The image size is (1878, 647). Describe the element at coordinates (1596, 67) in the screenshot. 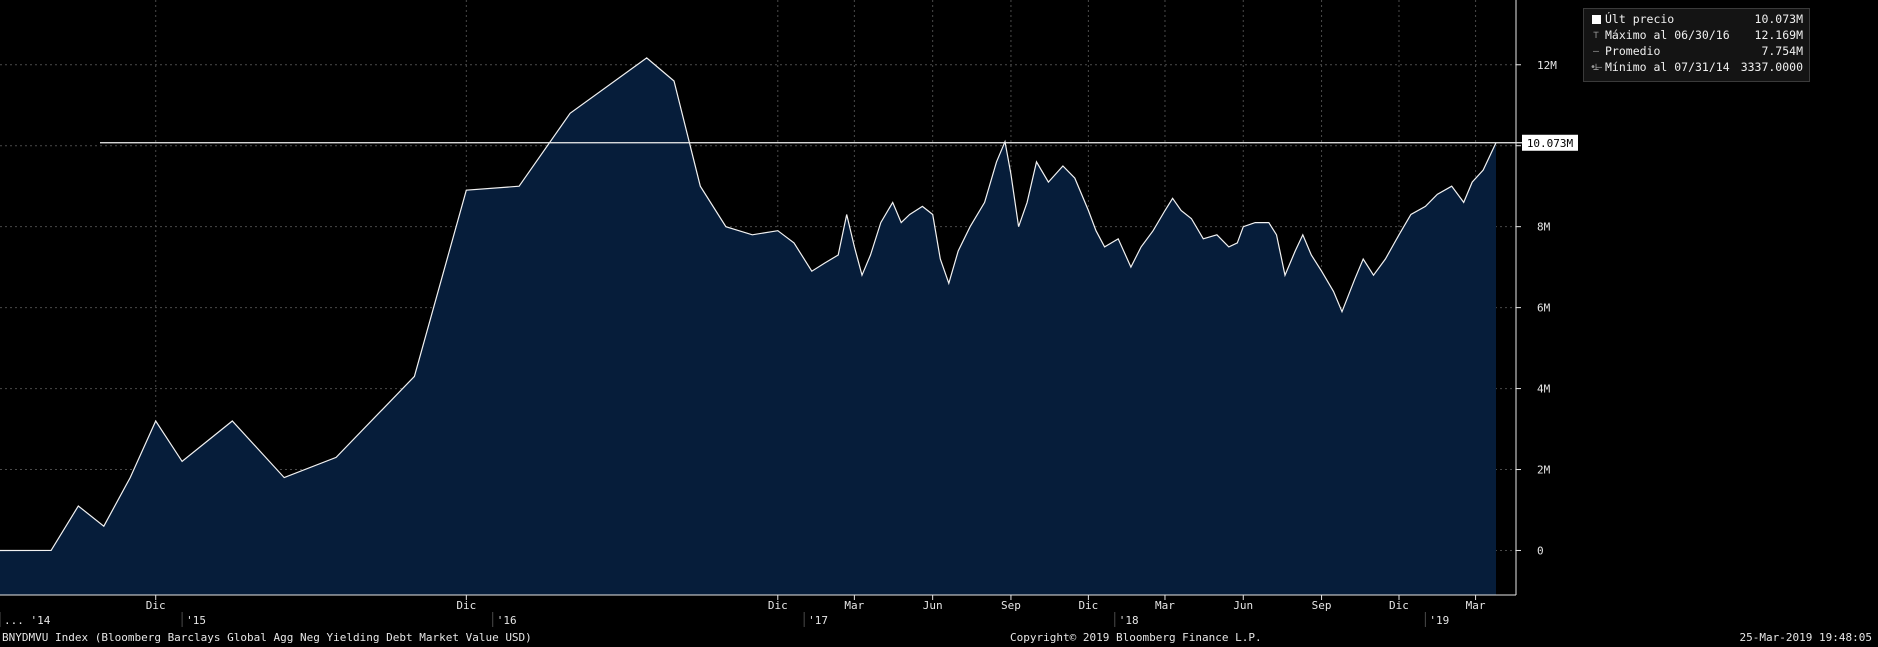

I see `low-icon: ⊥` at that location.